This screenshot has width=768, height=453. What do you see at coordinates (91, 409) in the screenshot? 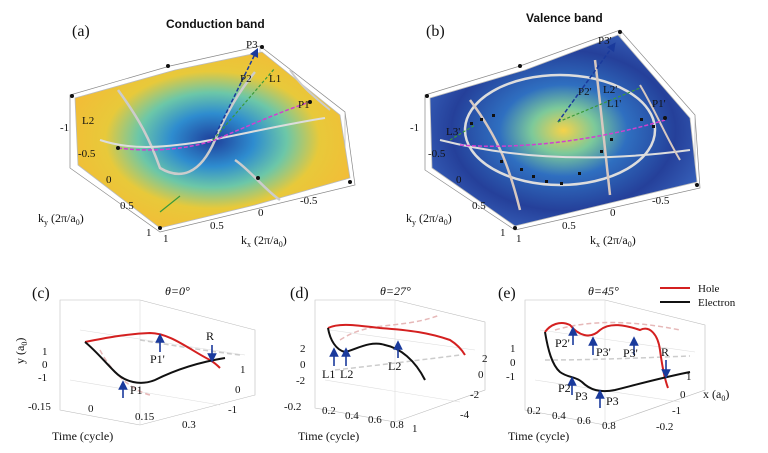
I see `c-x-tick: 0` at bounding box center [91, 409].